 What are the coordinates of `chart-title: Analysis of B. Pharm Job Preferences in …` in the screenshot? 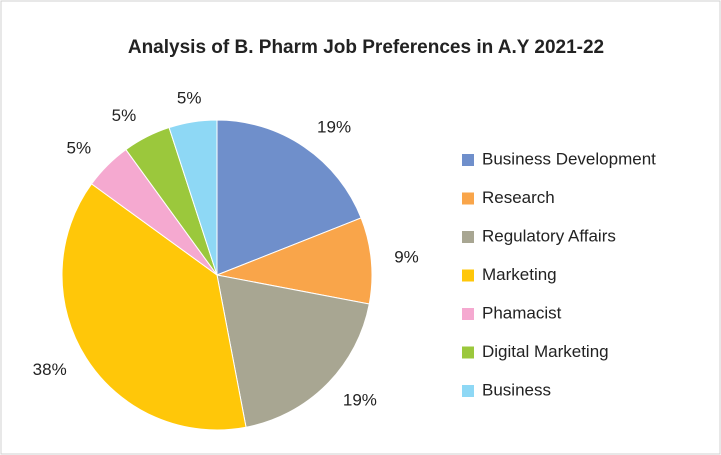 It's located at (366, 47).